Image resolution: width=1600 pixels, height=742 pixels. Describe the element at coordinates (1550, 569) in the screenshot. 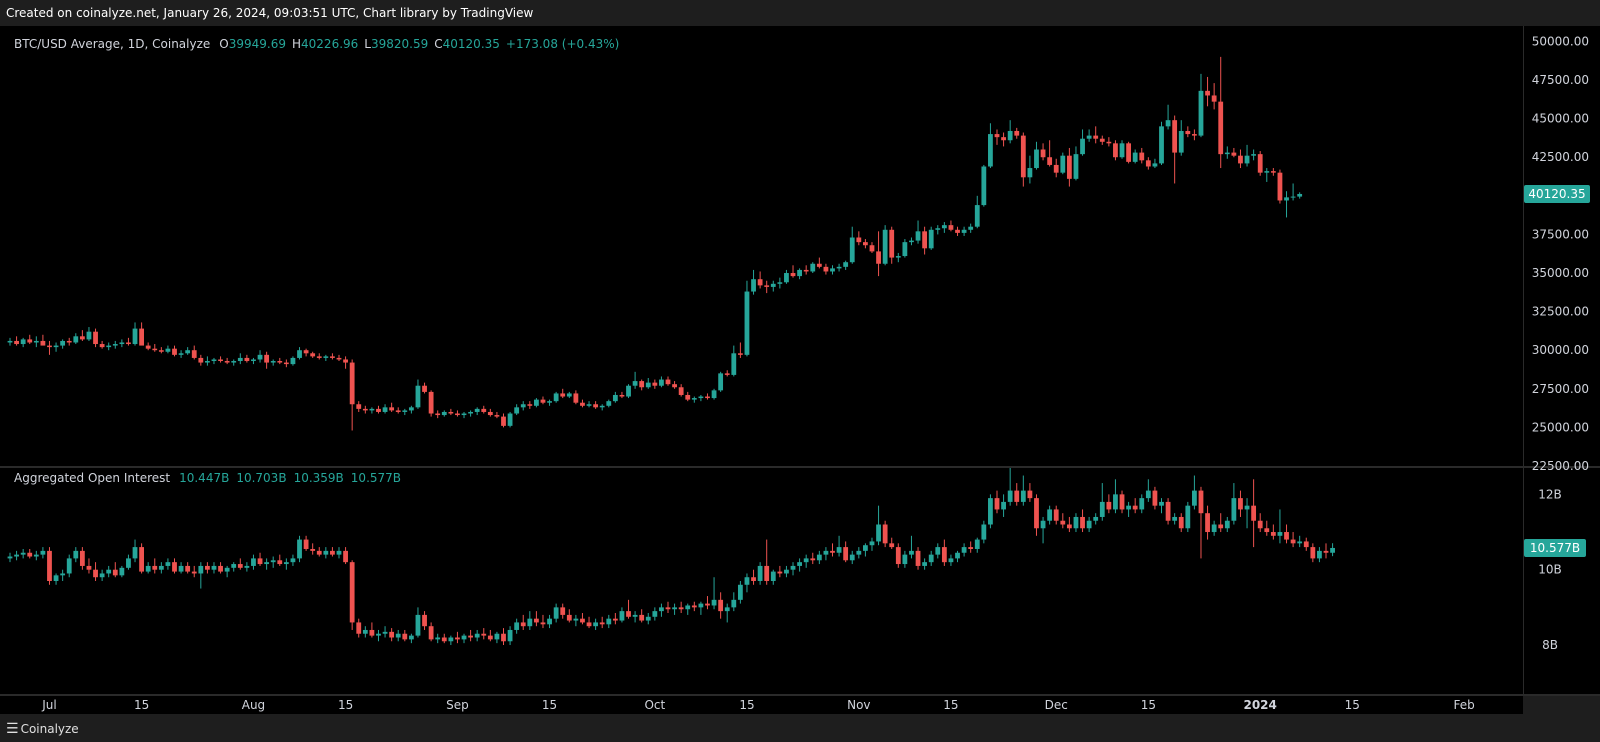

I see `oi-axis: 12B 10B 8B` at that location.